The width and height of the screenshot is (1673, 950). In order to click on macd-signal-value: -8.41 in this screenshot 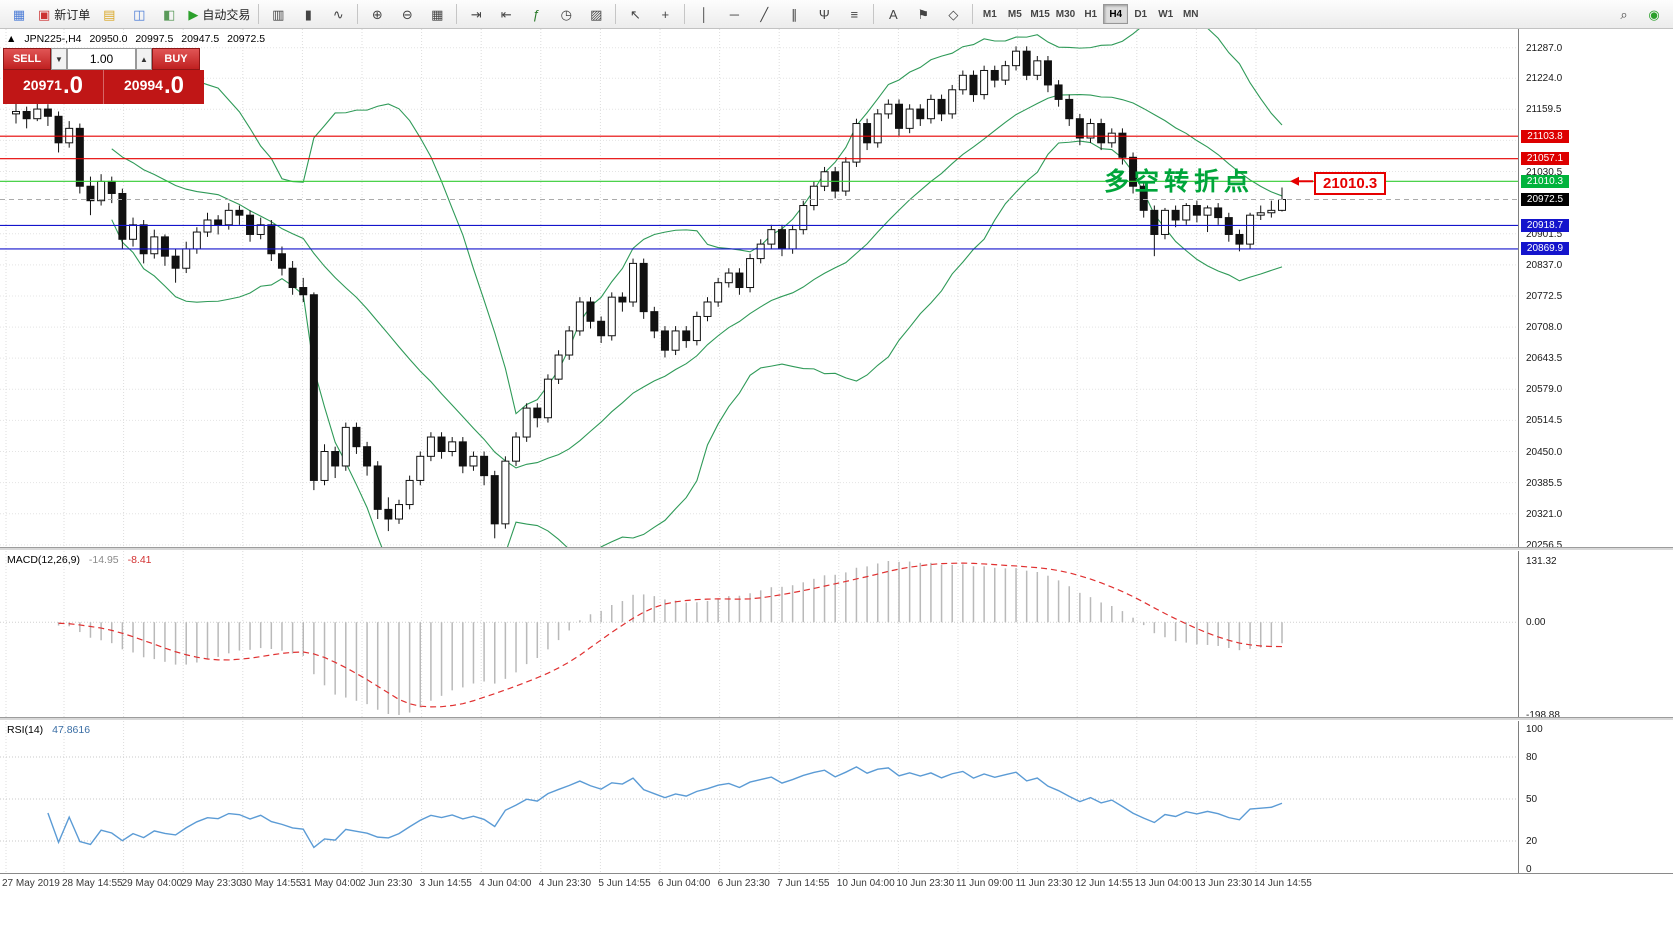, I will do `click(139, 560)`.